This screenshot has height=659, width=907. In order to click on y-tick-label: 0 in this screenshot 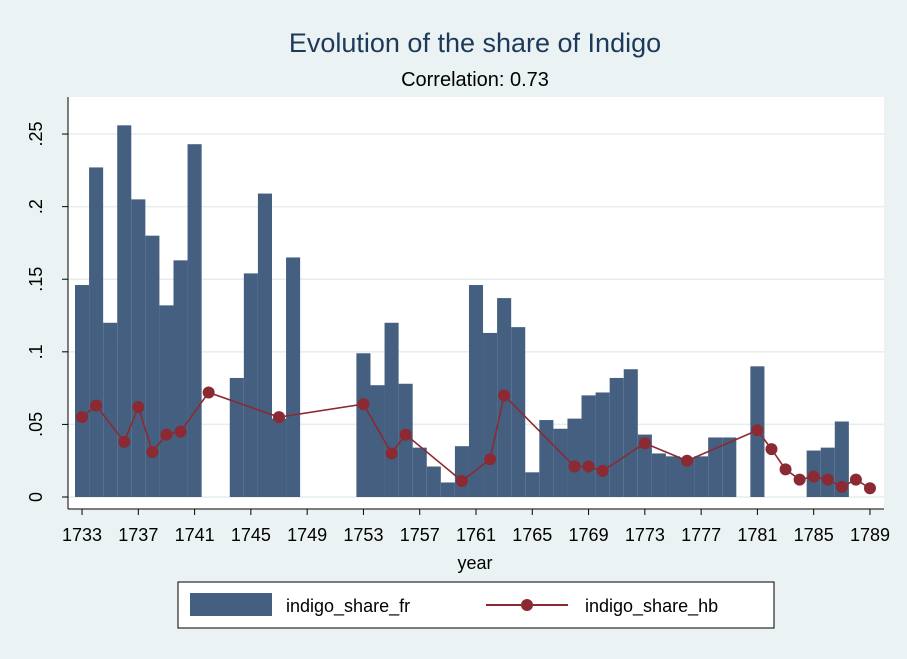, I will do `click(36, 497)`.